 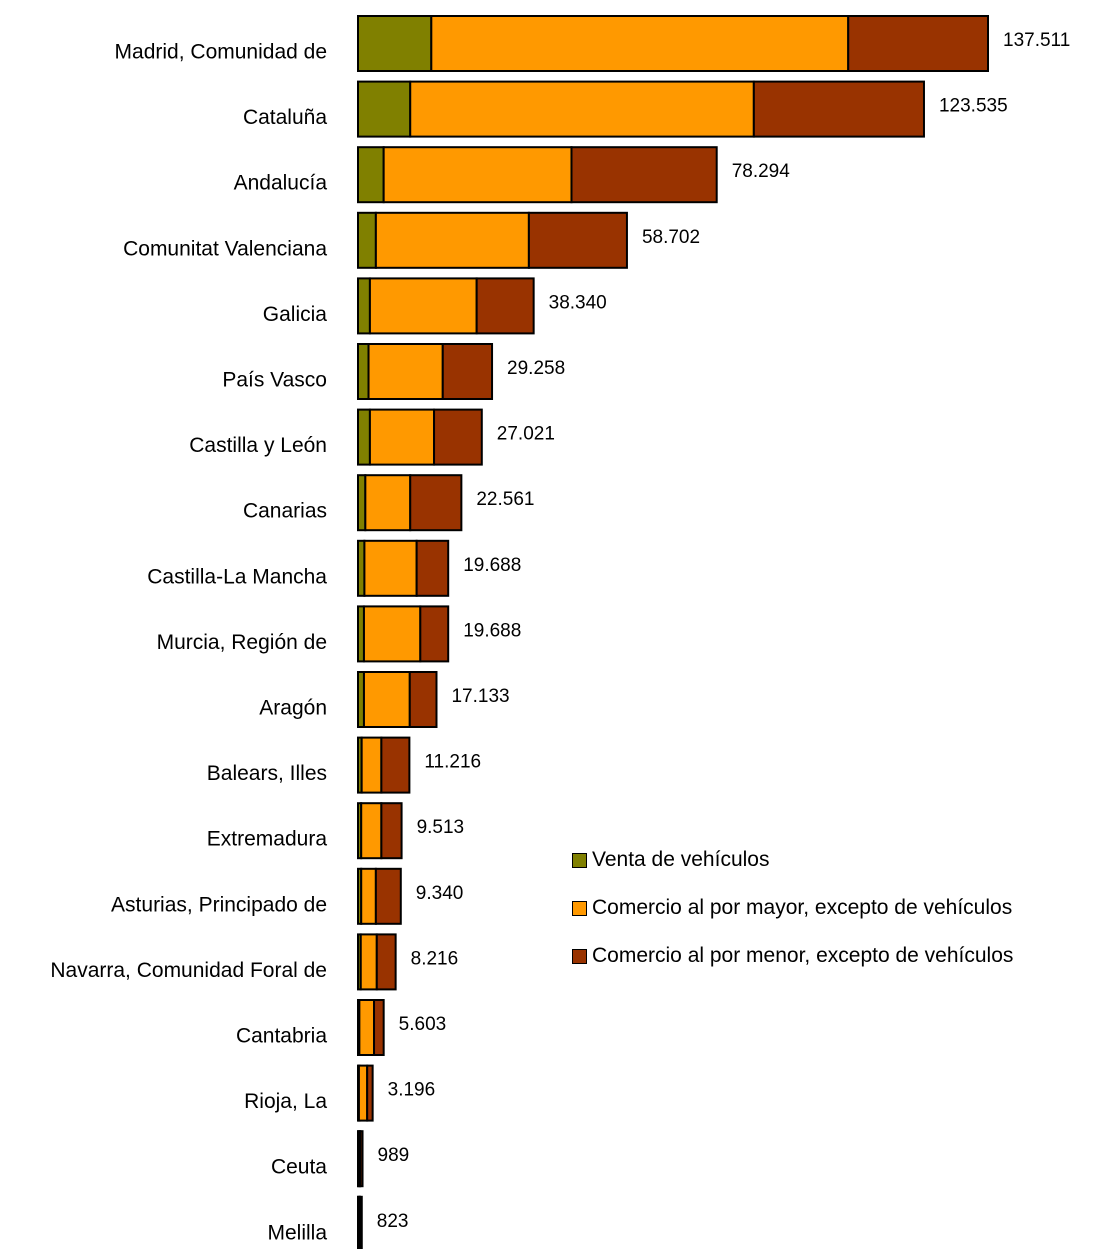 I want to click on value-label: 9.513, so click(x=441, y=827).